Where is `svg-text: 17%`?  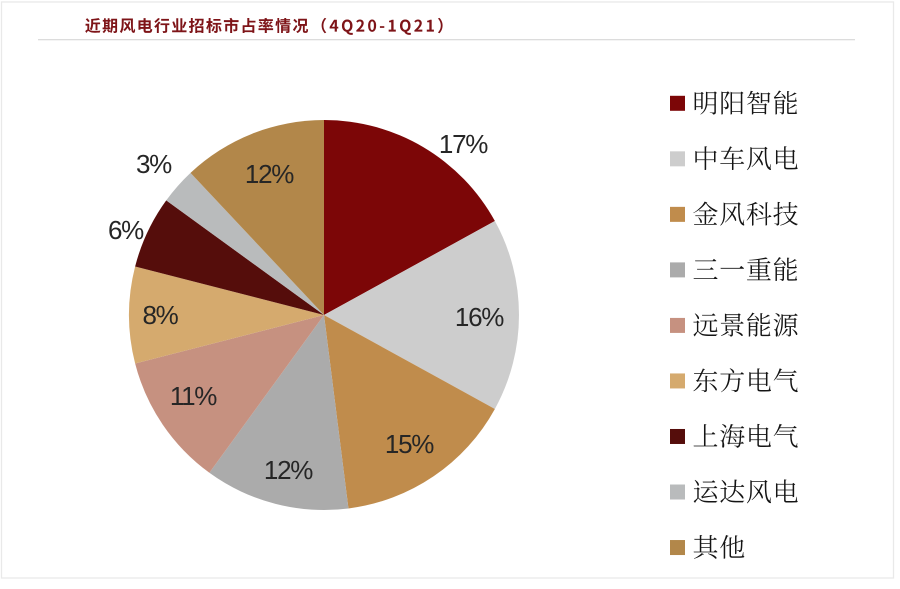
svg-text: 17% is located at coordinates (463, 144).